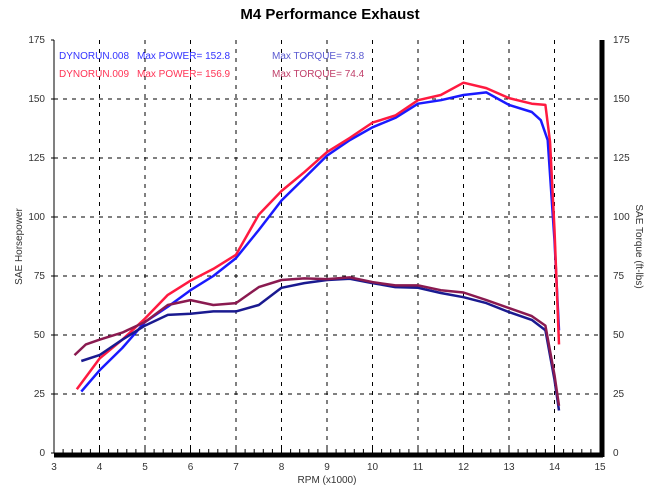 This screenshot has width=660, height=500. I want to click on legend-max-power: Max POWER= 156.9, so click(184, 74).